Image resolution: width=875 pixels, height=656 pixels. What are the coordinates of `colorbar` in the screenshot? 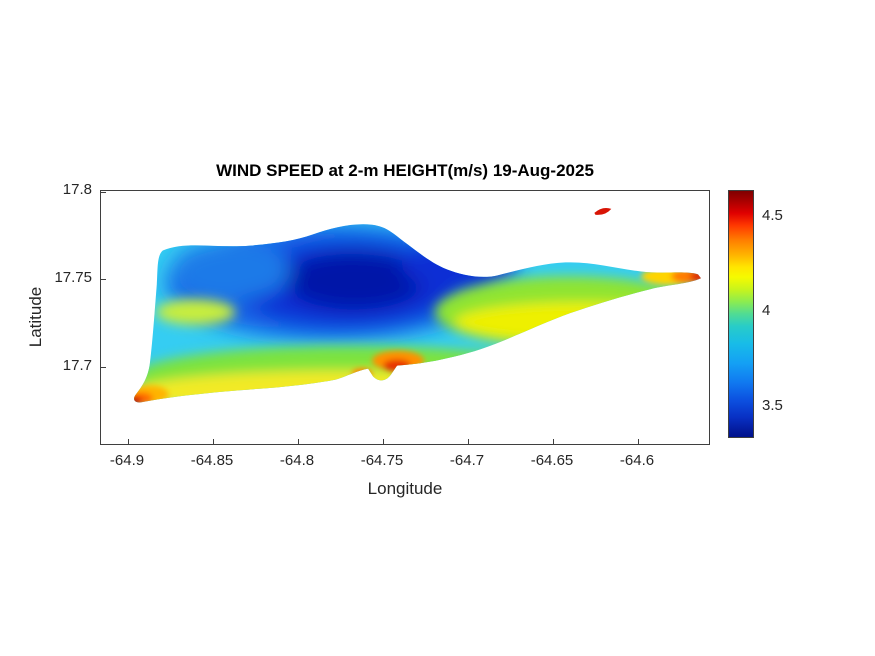 It's located at (741, 314).